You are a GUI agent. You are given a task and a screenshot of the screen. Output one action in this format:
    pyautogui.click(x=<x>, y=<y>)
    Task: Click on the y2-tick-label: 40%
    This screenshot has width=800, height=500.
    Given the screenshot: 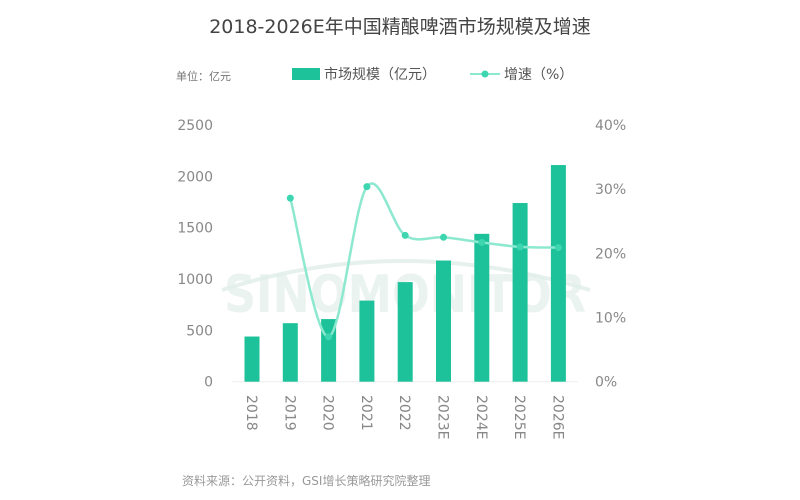 What is the action you would take?
    pyautogui.click(x=610, y=126)
    